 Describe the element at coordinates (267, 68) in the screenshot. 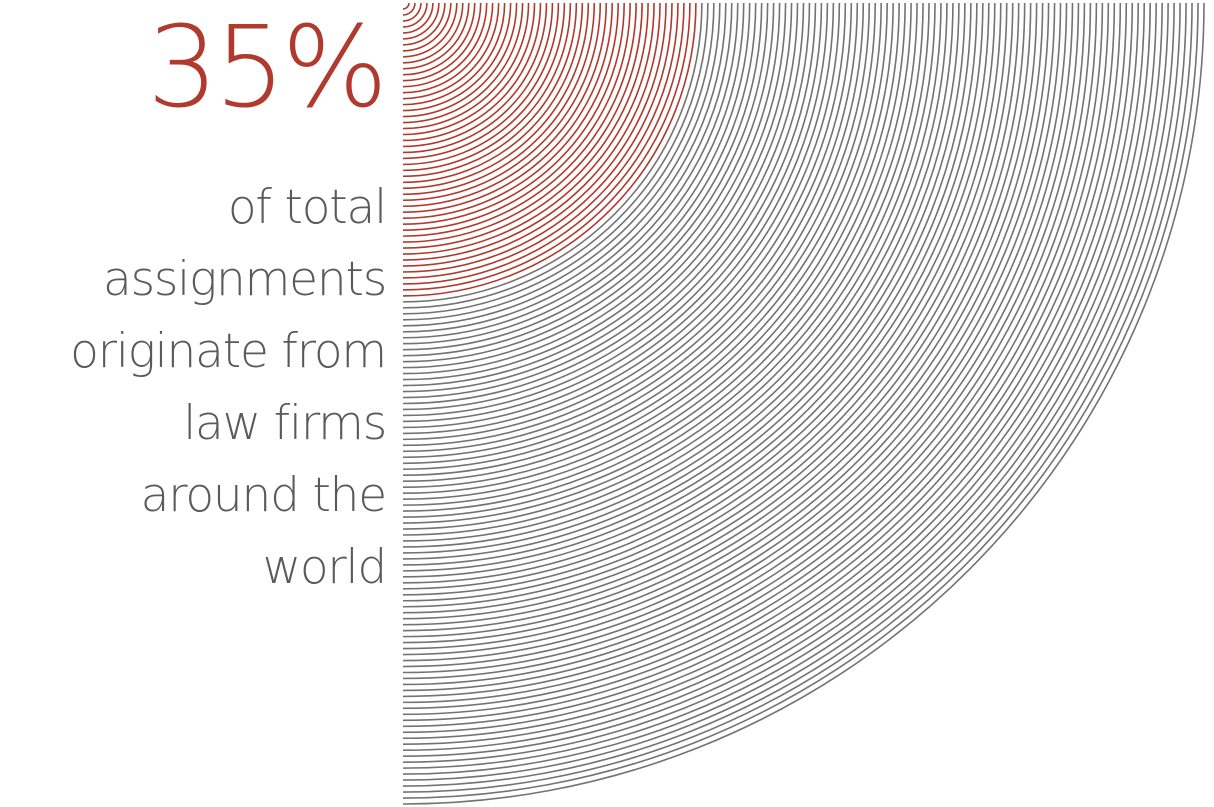

I see `stat-value: 35%` at that location.